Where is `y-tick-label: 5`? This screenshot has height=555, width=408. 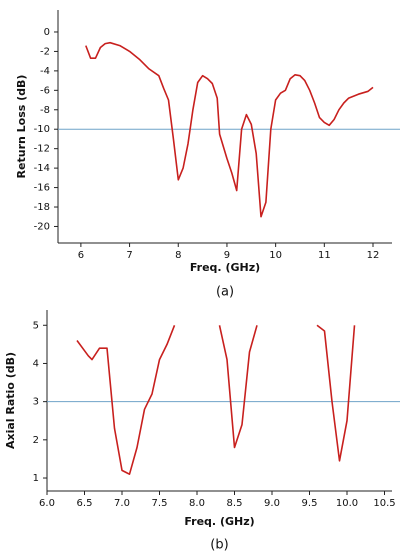
y-tick-label: 5 is located at coordinates (36, 325).